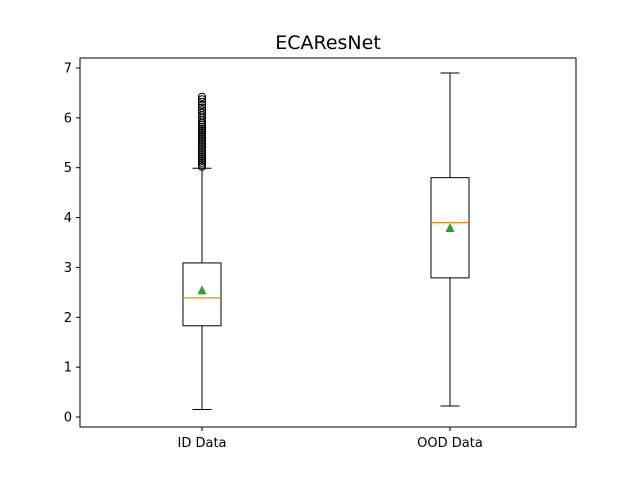 This screenshot has height=480, width=640. I want to click on y-tick-label: 0, so click(68, 418).